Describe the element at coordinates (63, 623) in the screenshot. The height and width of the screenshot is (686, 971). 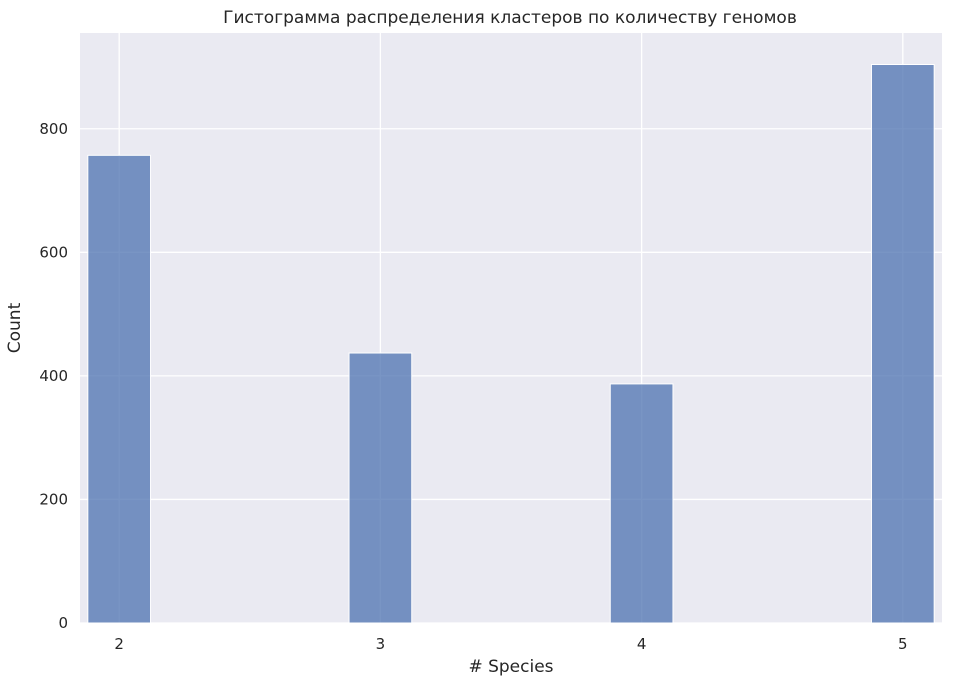
I see `y-tick-label: 0` at that location.